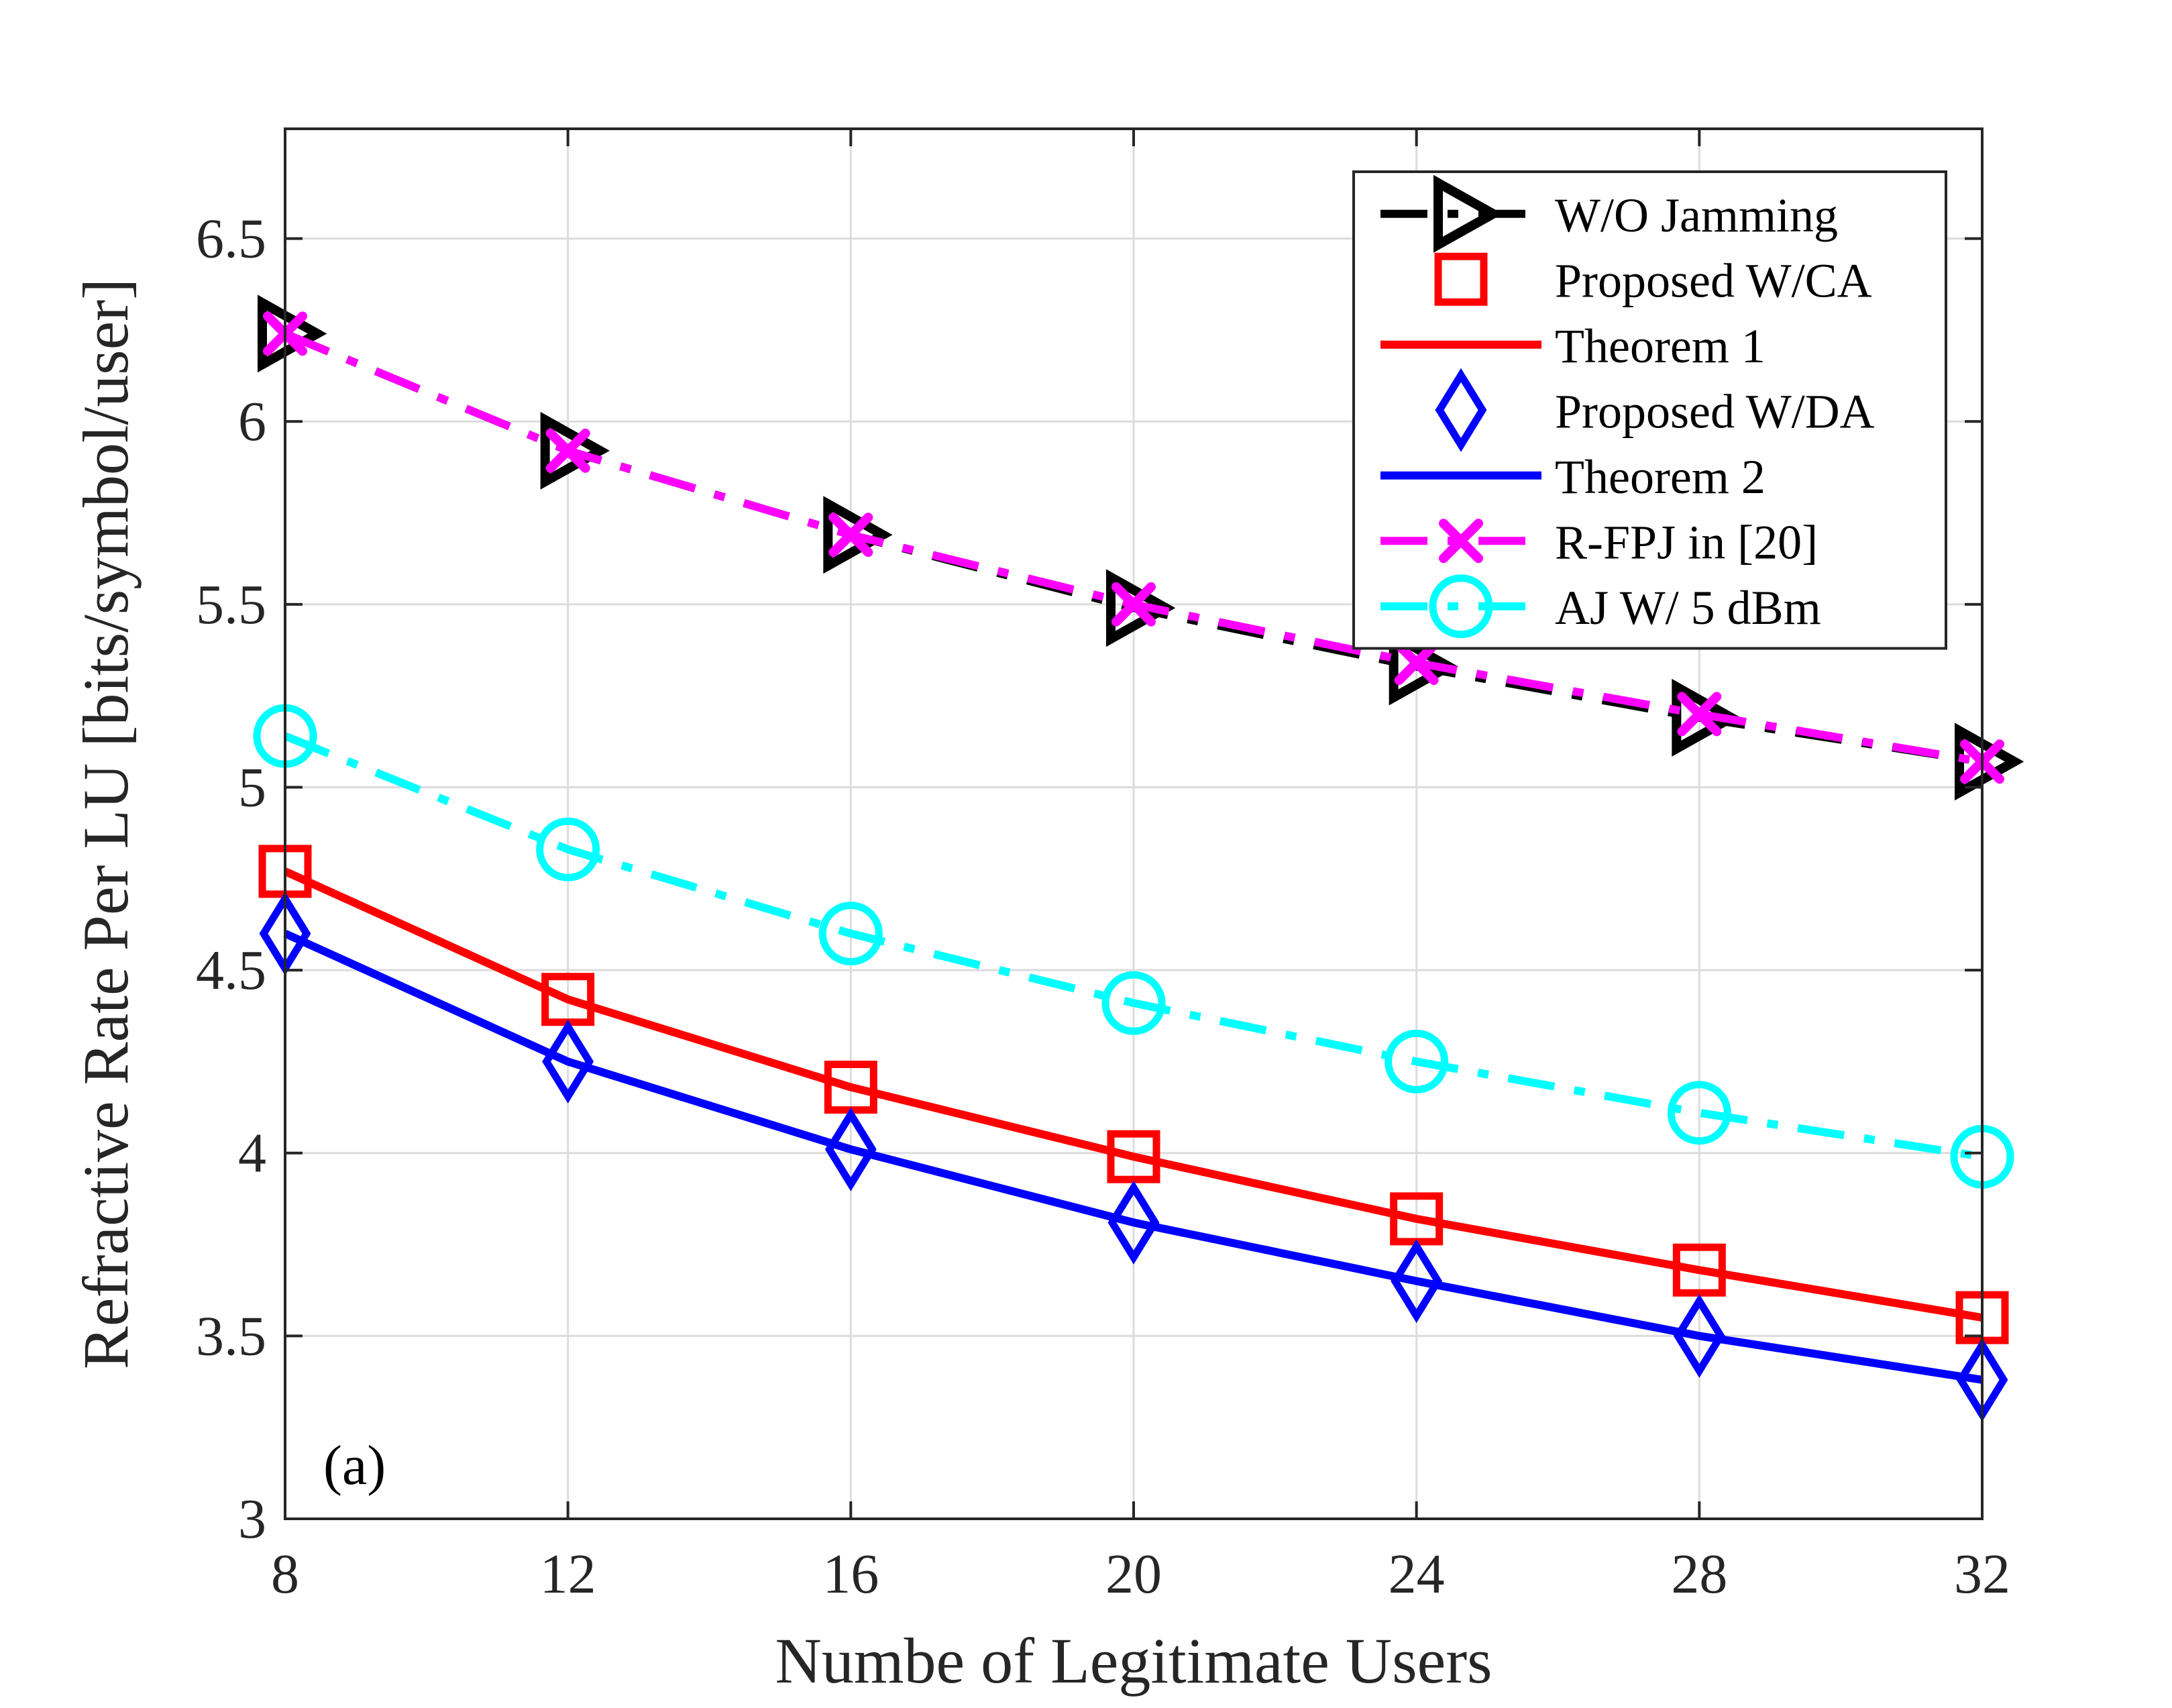  What do you see at coordinates (1660, 477) in the screenshot?
I see `legend-label: Theorem 2` at bounding box center [1660, 477].